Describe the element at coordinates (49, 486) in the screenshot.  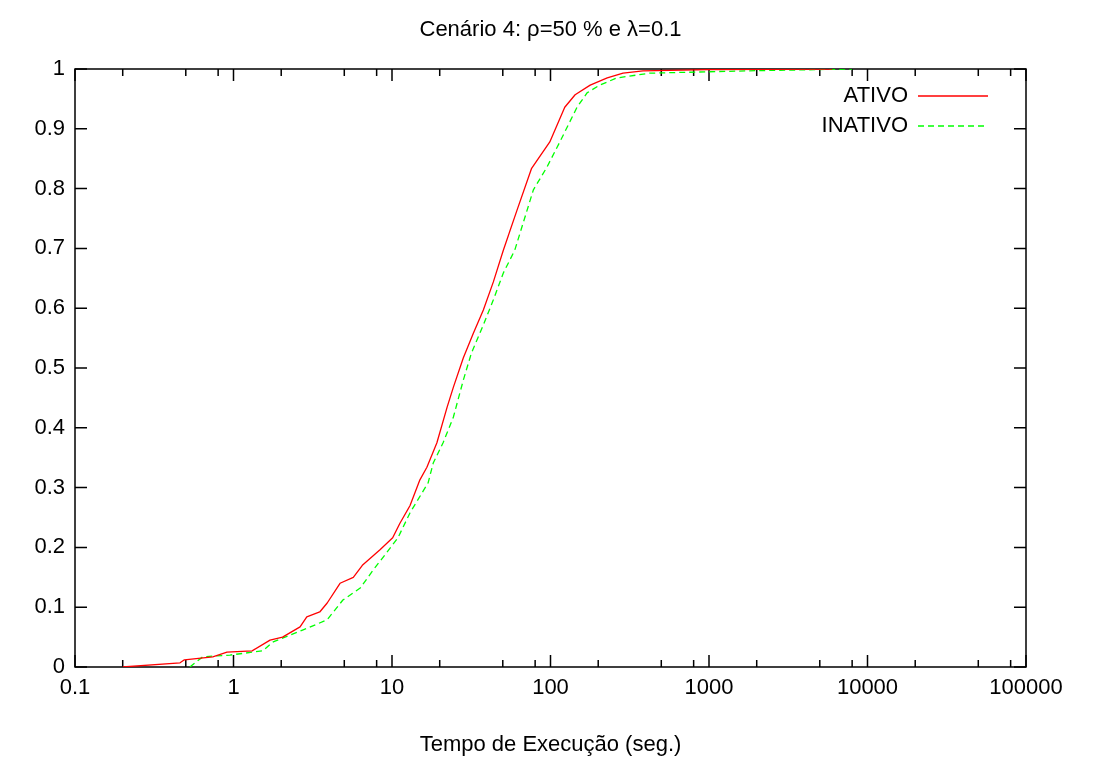
I see `y-tick-label: 0.3` at that location.